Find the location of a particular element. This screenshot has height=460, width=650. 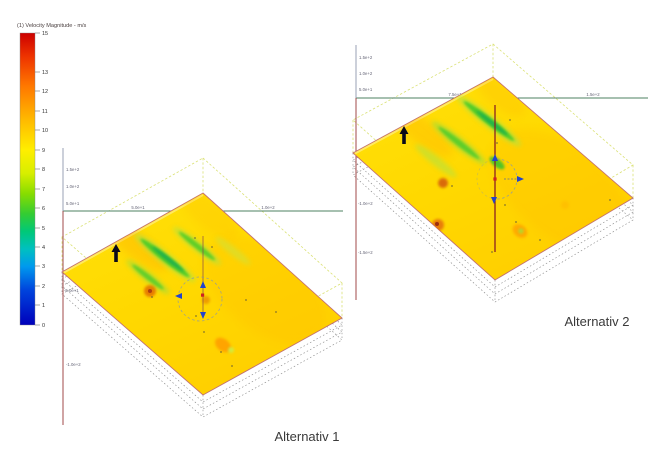

panel-caption: Alternativ 2 is located at coordinates (596, 321).